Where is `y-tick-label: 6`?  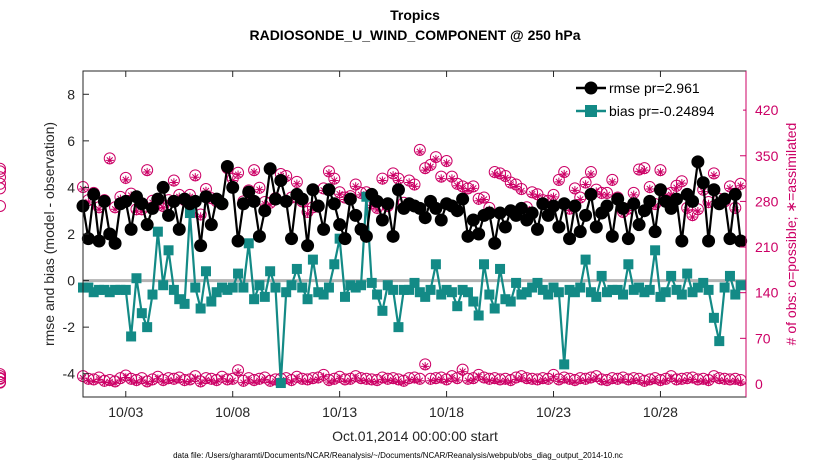
y-tick-label: 6 is located at coordinates (71, 141).